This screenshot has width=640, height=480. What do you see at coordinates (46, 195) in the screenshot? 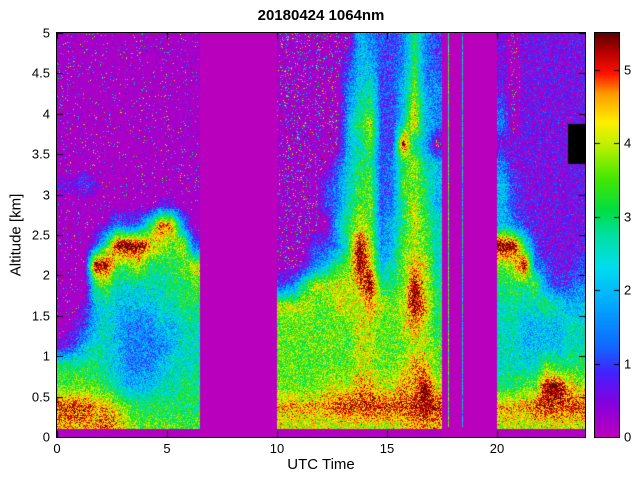
I see `y-tick-label: 3` at bounding box center [46, 195].